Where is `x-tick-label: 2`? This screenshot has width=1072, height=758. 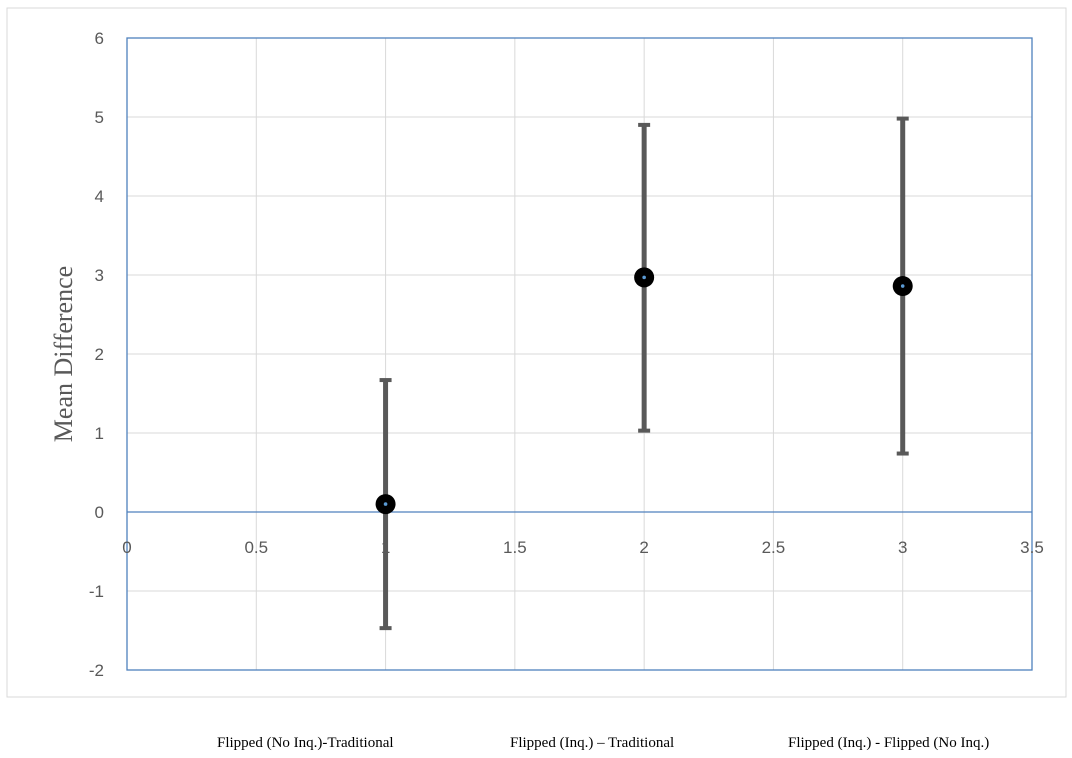 x-tick-label: 2 is located at coordinates (643, 547).